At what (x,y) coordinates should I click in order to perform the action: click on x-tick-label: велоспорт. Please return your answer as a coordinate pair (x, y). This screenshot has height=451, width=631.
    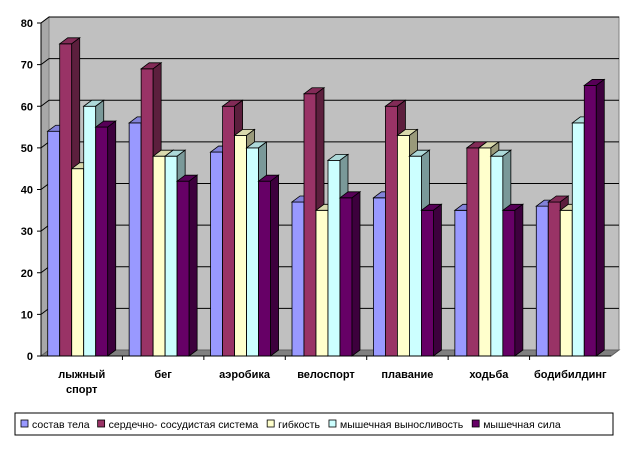
    Looking at the image, I should click on (326, 375).